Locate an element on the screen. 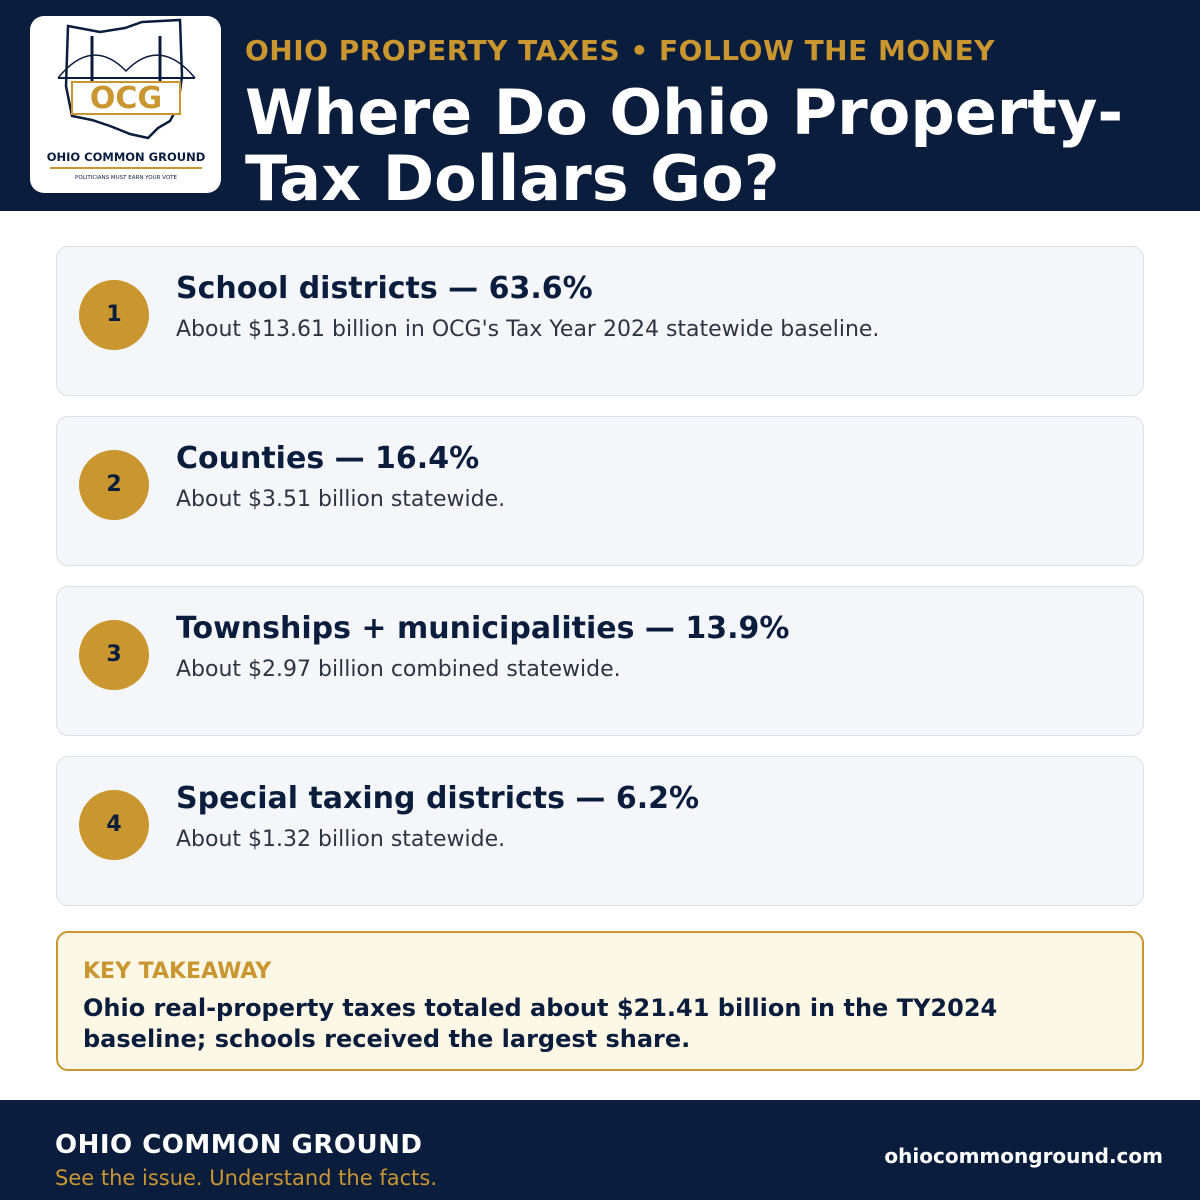 The width and height of the screenshot is (1200, 1200). footer-name: OHIO COMMON GROUND is located at coordinates (239, 1145).